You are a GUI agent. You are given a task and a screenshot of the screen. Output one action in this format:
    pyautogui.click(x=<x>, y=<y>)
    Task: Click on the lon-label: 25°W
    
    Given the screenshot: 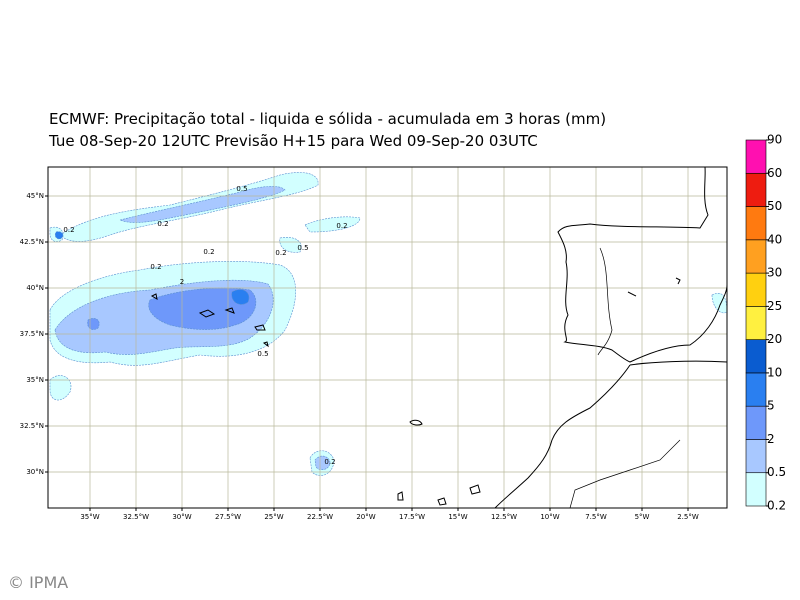 What is the action you would take?
    pyautogui.click(x=273, y=517)
    